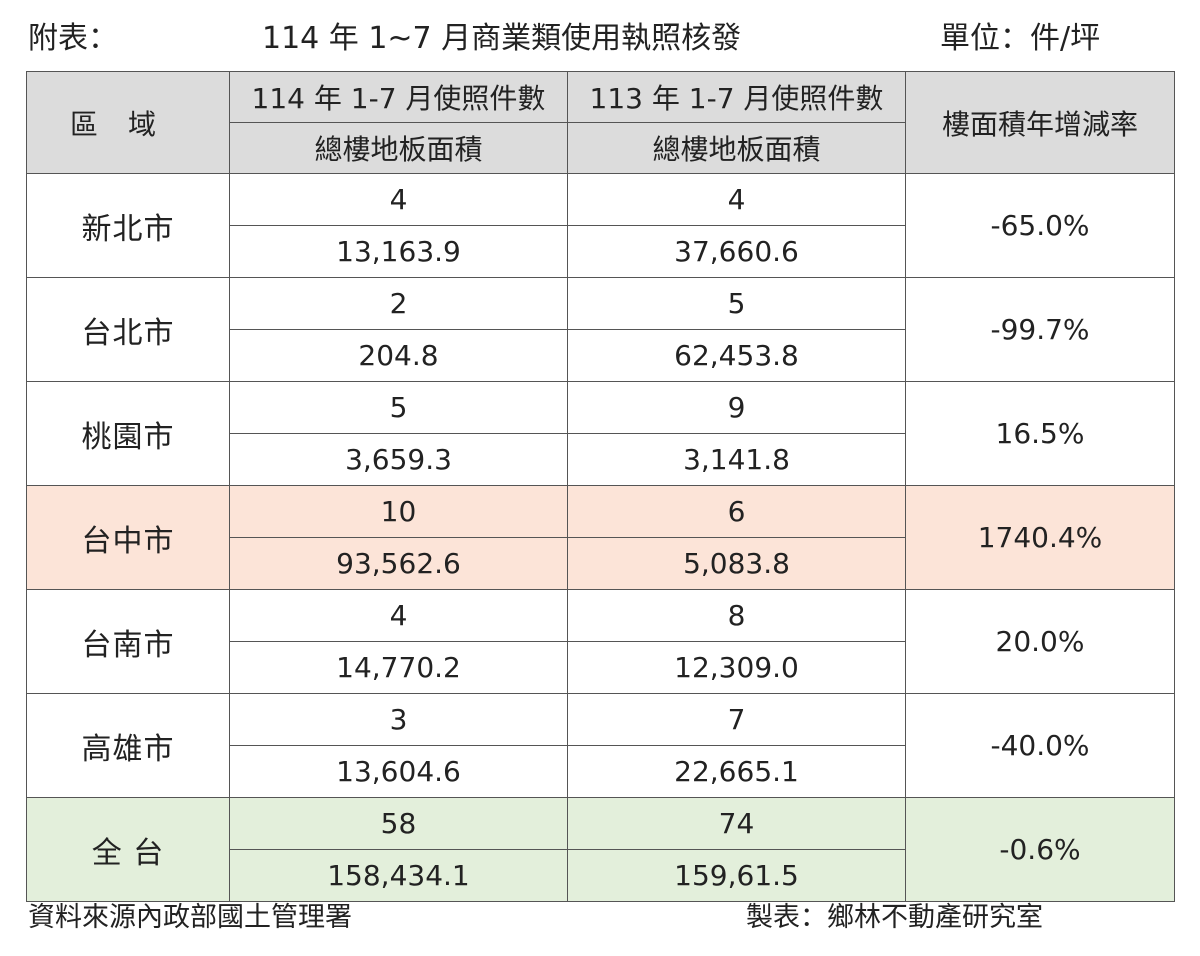 The width and height of the screenshot is (1200, 956). I want to click on table-row: 204.8 62,453.8, so click(601, 355).